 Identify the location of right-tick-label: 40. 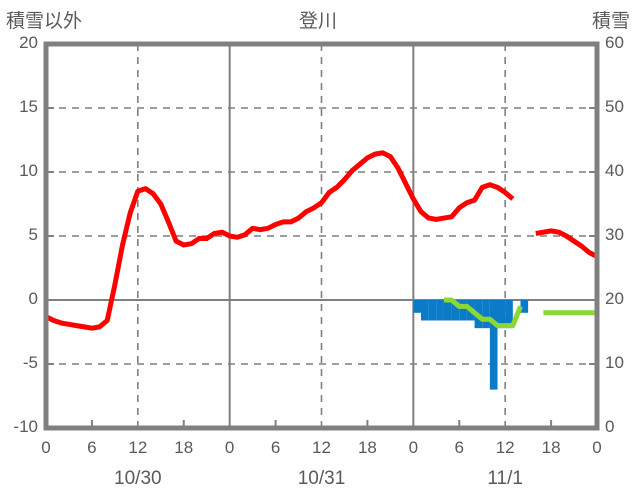
(614, 170).